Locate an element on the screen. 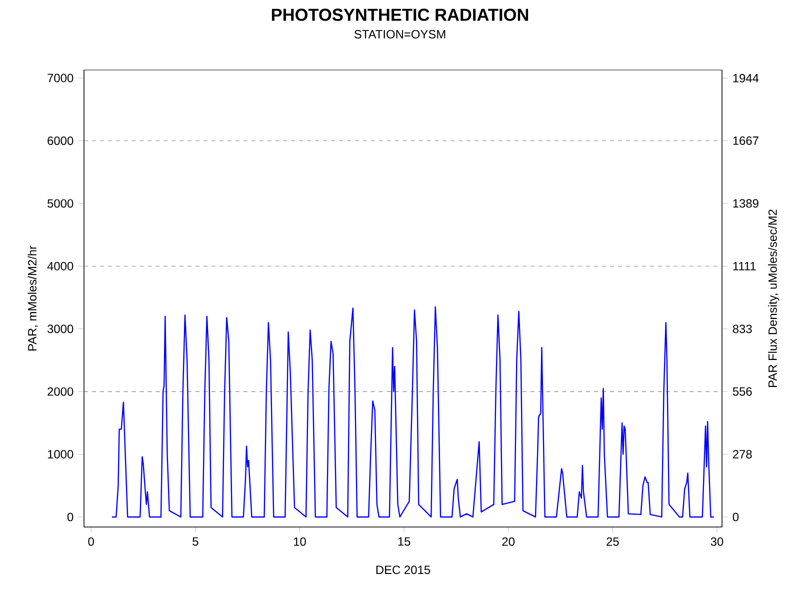 This screenshot has width=800, height=600. y-axis-title: PAR, mMoles/M2/hr is located at coordinates (33, 298).